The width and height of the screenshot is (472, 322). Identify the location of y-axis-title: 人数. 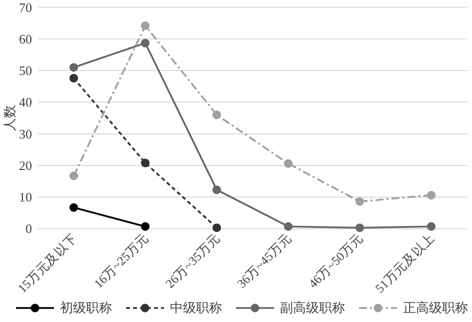
(9, 118).